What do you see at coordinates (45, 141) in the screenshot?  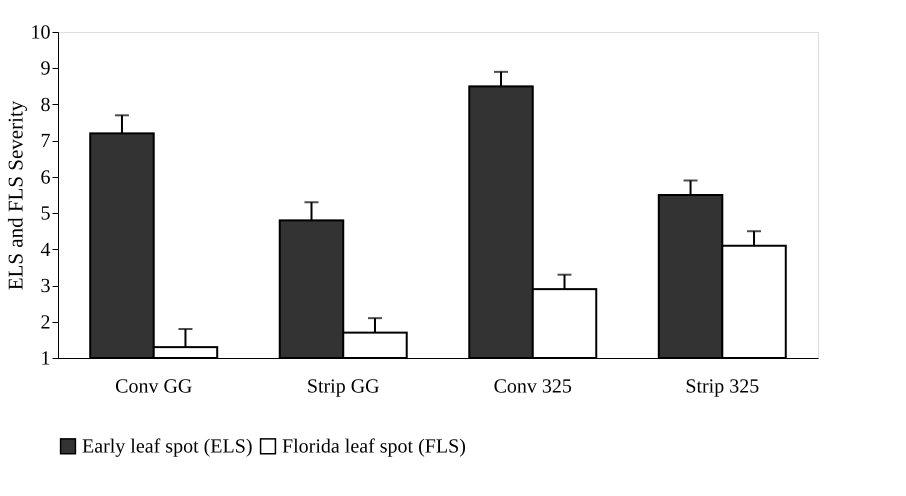 I see `y-tick-label: 7` at bounding box center [45, 141].